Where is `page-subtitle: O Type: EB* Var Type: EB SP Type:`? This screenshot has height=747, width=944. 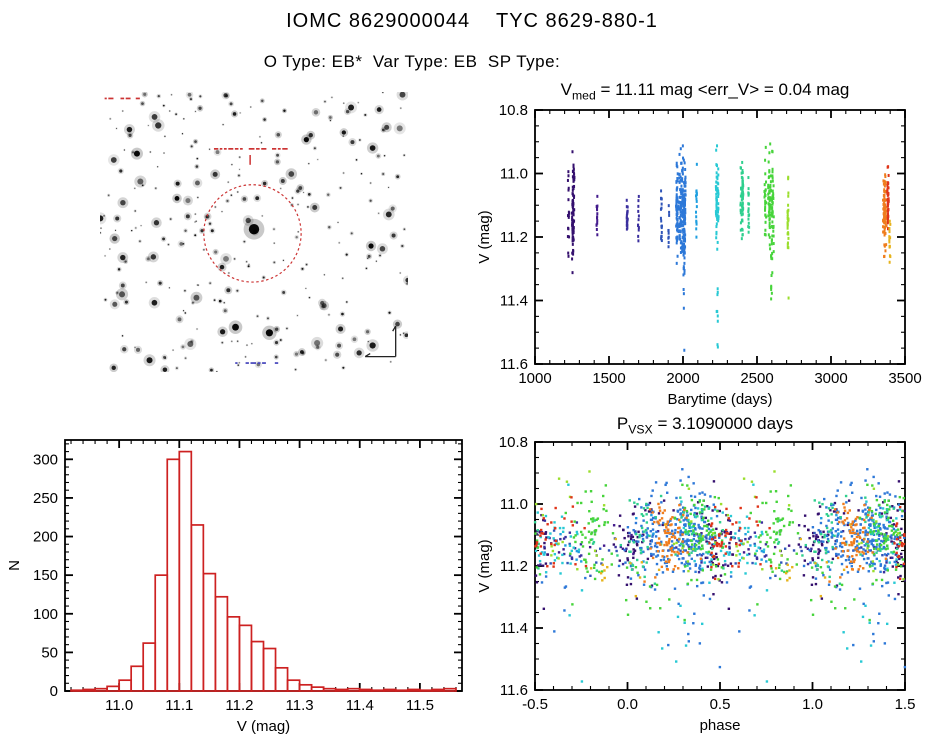
page-subtitle: O Type: EB* Var Type: EB SP Type: is located at coordinates (412, 61).